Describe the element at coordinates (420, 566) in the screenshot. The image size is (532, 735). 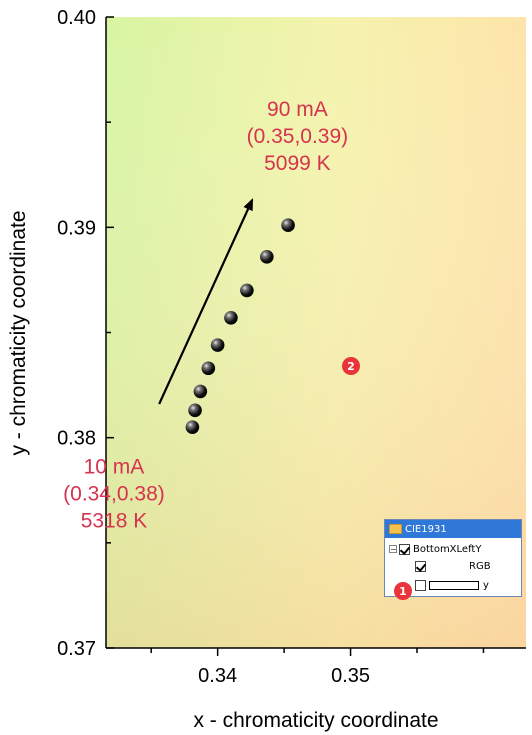
I see `layer-checkbox-rgb` at that location.